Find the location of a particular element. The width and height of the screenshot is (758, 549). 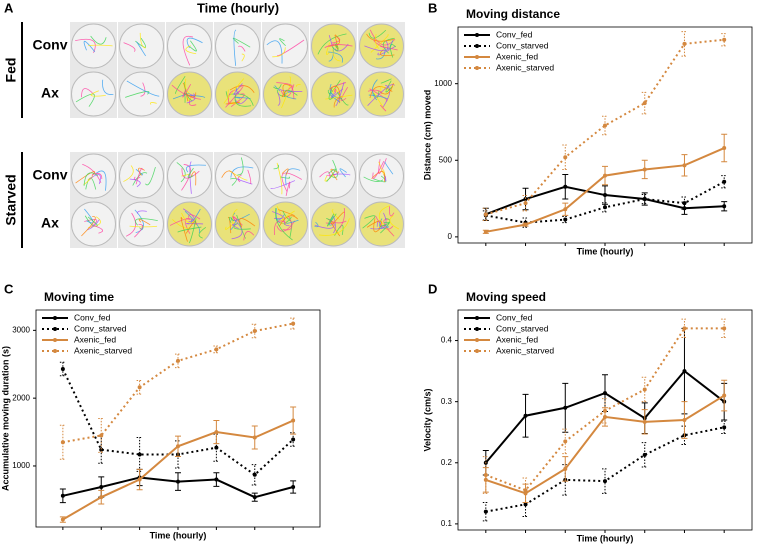

legend-label: Axenic_fed is located at coordinates (95, 339).